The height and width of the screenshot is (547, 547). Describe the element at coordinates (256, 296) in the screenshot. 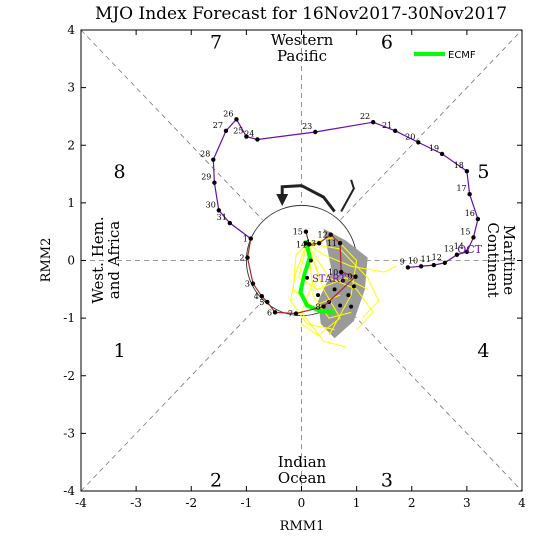

I see `november-point-label: 4` at that location.